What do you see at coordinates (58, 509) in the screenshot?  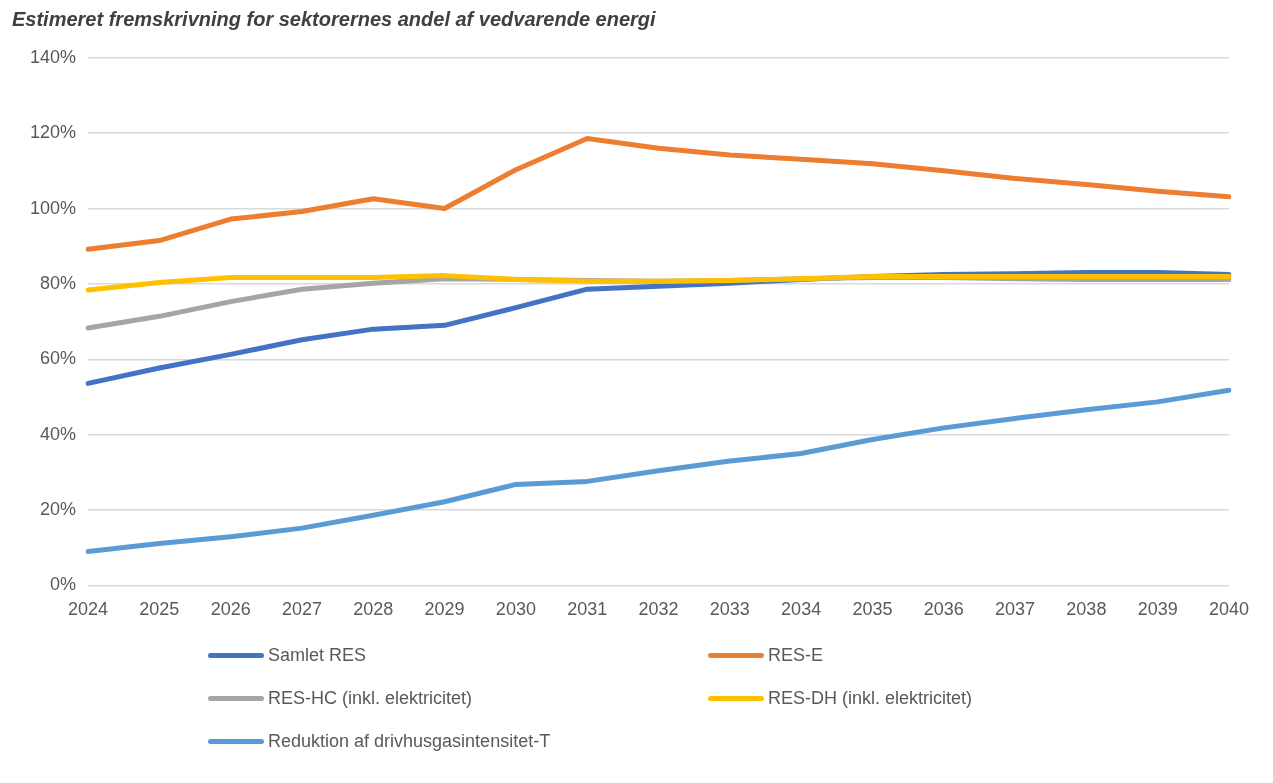 I see `y-tick-label: 20%` at bounding box center [58, 509].